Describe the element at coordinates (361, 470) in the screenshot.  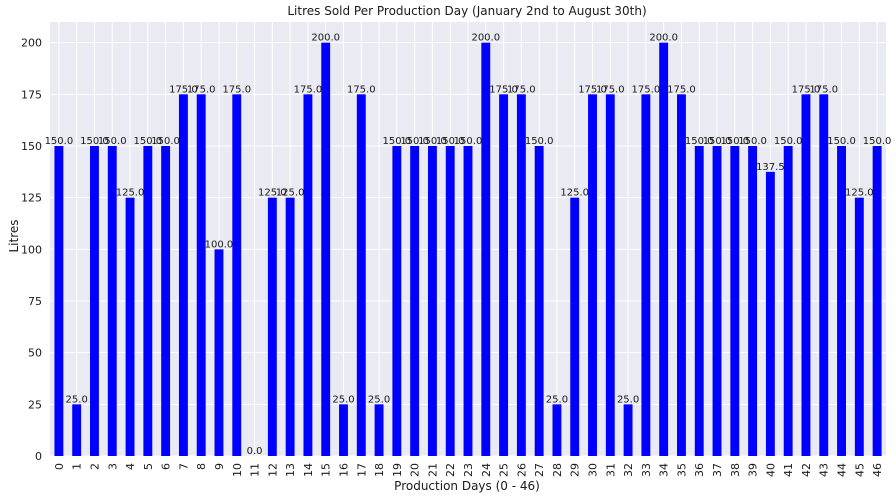
I see `x-tick-label: 17` at that location.